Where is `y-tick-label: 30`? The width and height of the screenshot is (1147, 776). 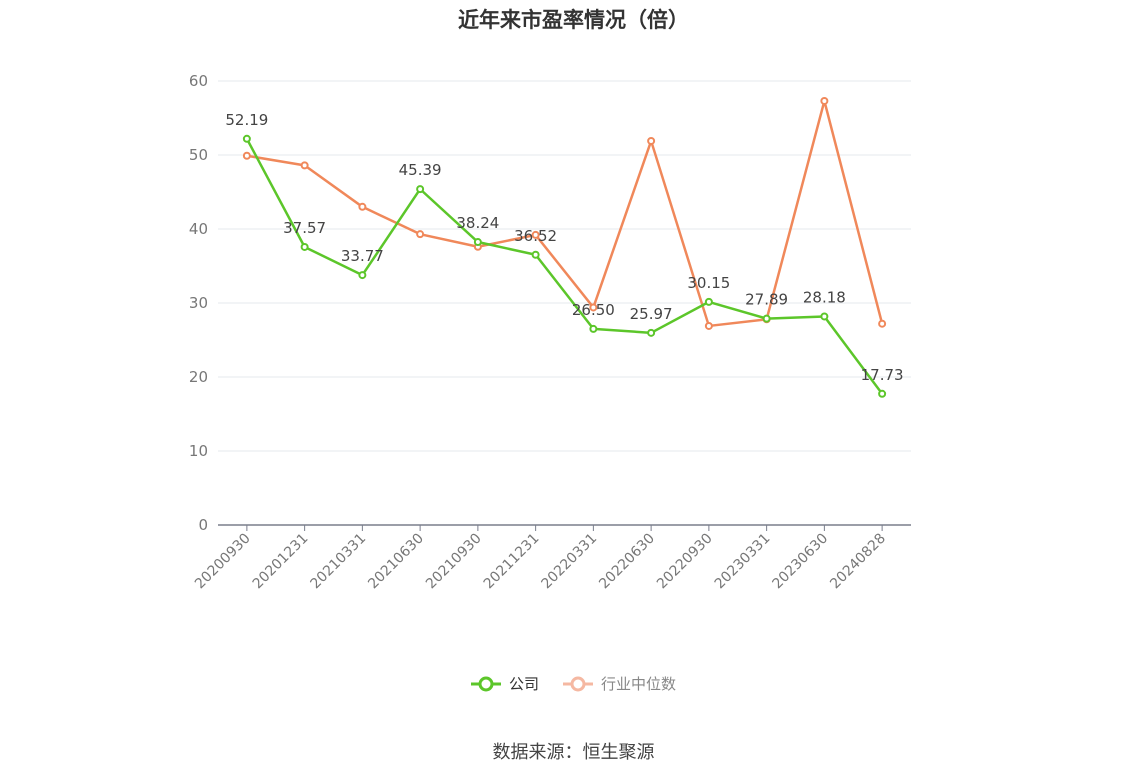
y-tick-label: 30 is located at coordinates (198, 303).